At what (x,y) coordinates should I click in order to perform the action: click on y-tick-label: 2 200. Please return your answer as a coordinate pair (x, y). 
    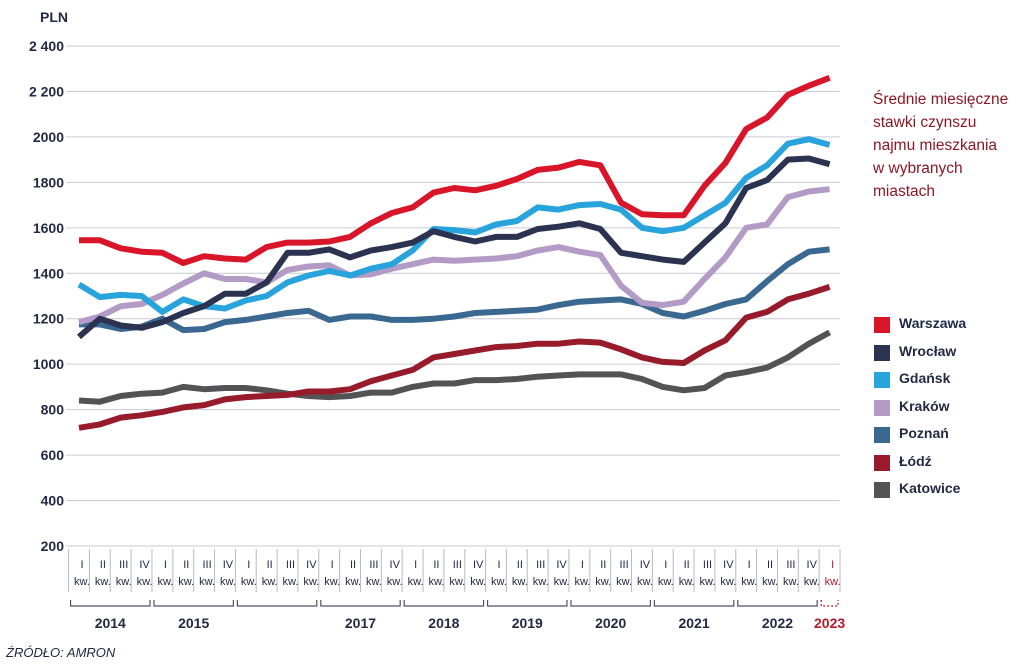
    Looking at the image, I should click on (46, 91).